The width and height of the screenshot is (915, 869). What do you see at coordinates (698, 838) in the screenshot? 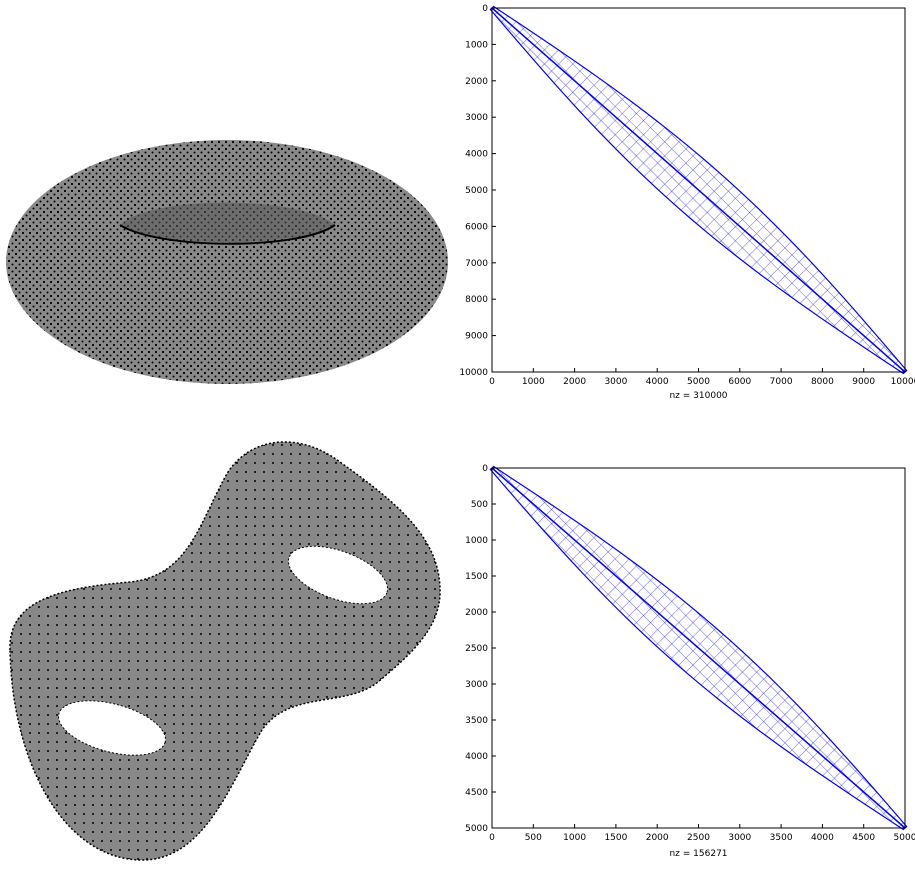
I see `x-tick-label: 2500` at bounding box center [698, 838].